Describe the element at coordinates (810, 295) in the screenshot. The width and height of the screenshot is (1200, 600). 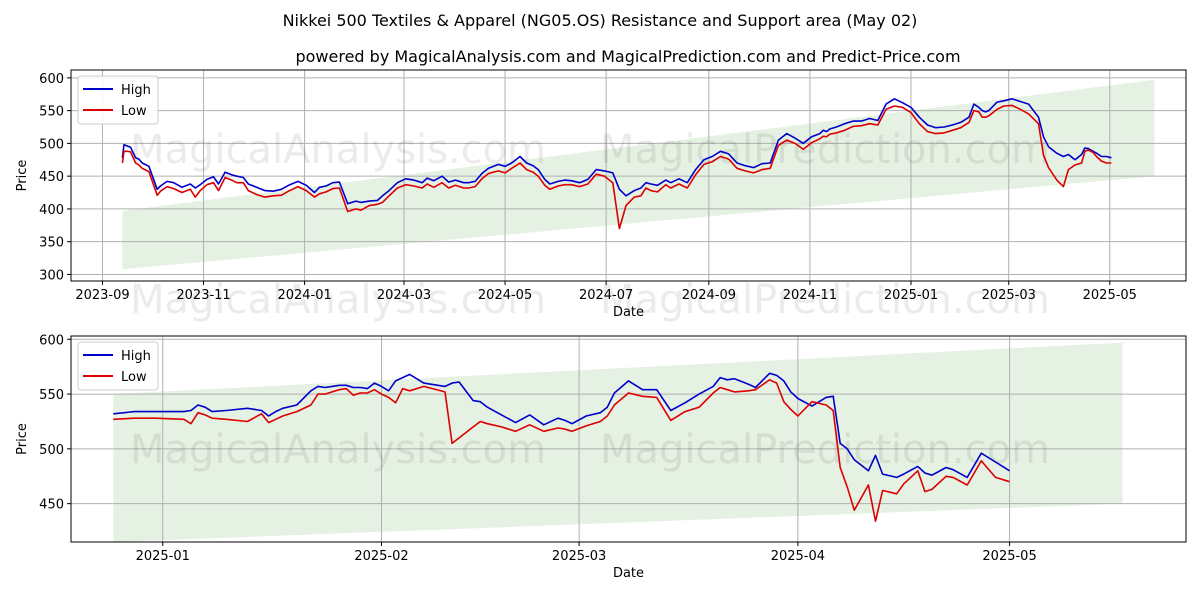
I see `x-tick-label: 2024-11` at that location.